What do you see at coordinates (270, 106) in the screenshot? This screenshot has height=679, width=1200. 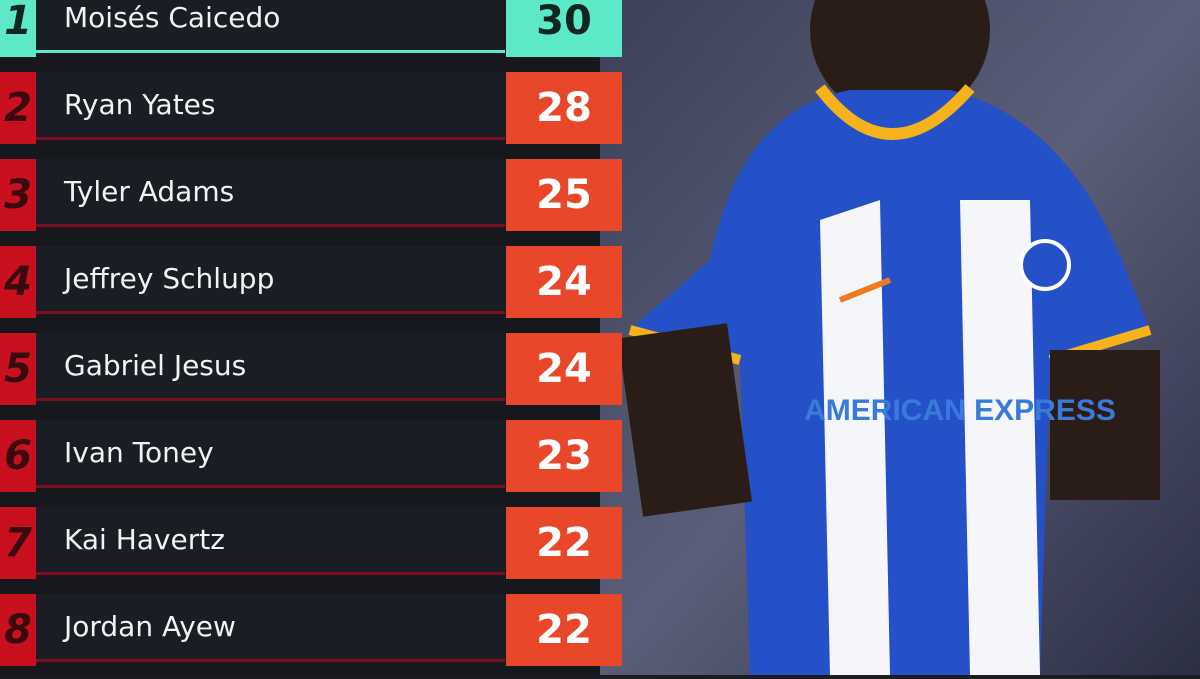 I see `player-name: Ryan Yates` at bounding box center [270, 106].